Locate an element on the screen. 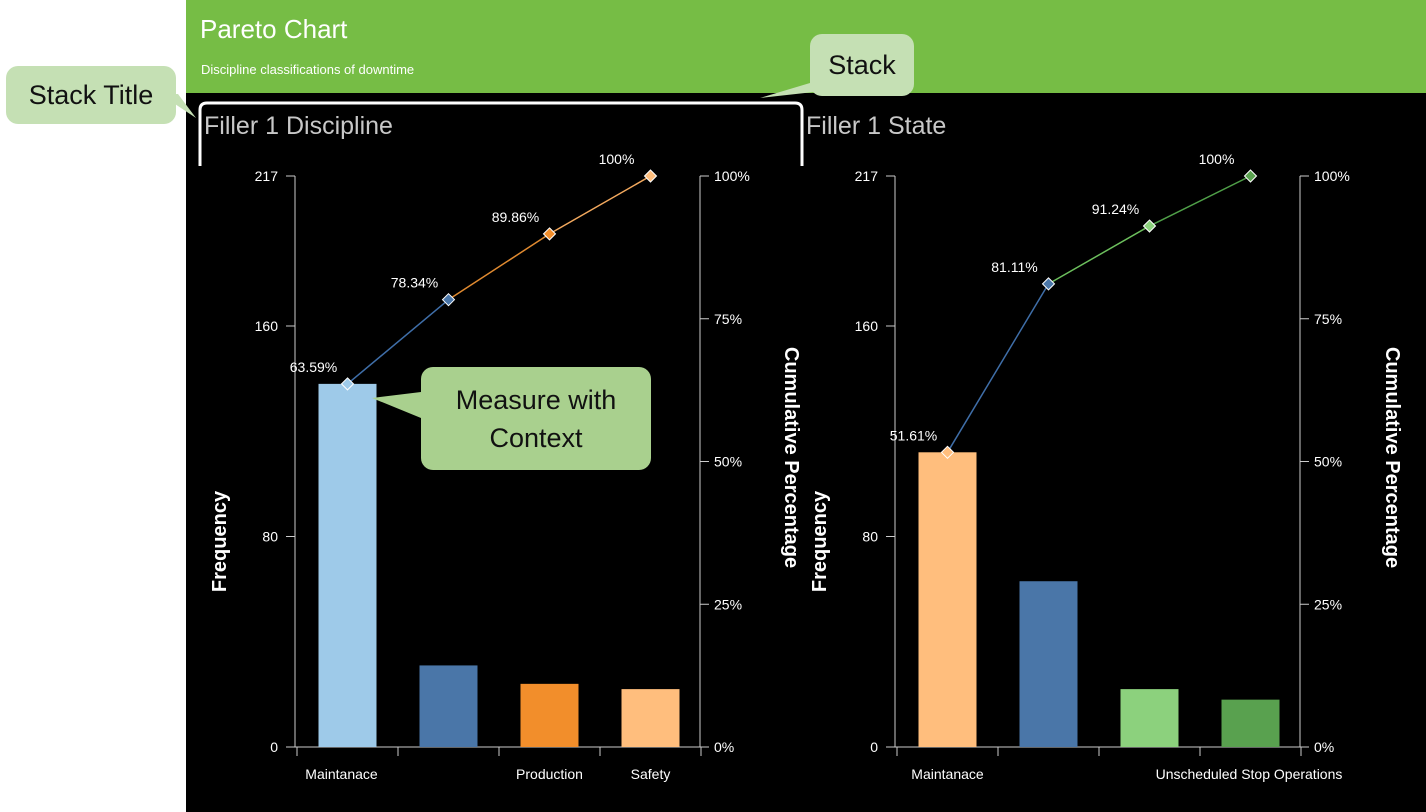 The height and width of the screenshot is (812, 1426). callout-stack-title: Stack Title is located at coordinates (91, 95).